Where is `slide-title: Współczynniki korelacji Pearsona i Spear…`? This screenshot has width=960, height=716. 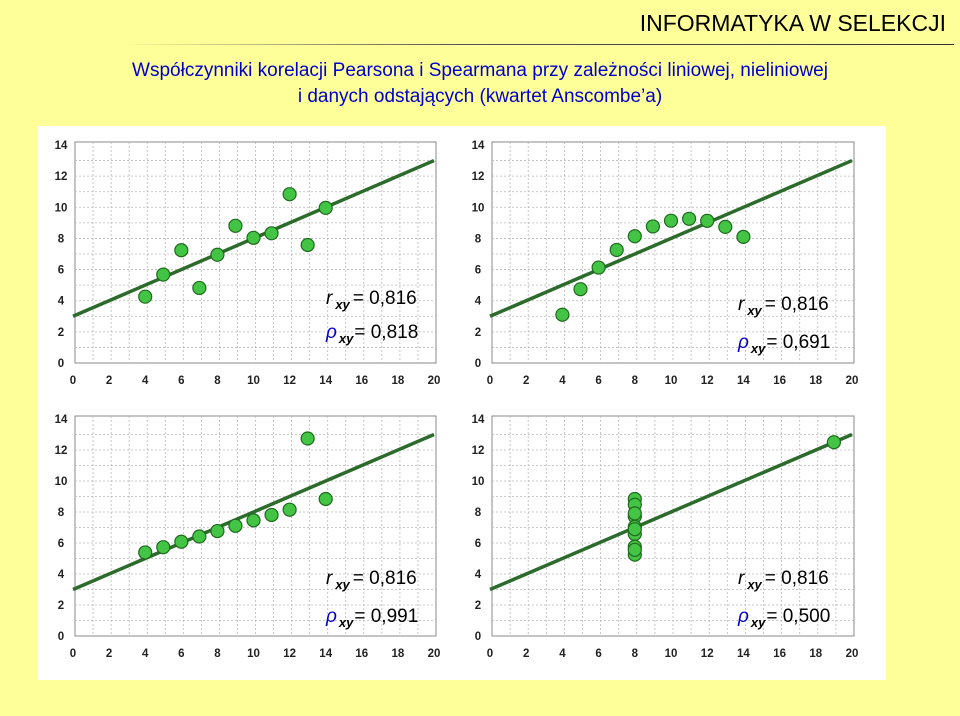
slide-title: Współczynniki korelacji Pearsona i Spear… is located at coordinates (480, 84).